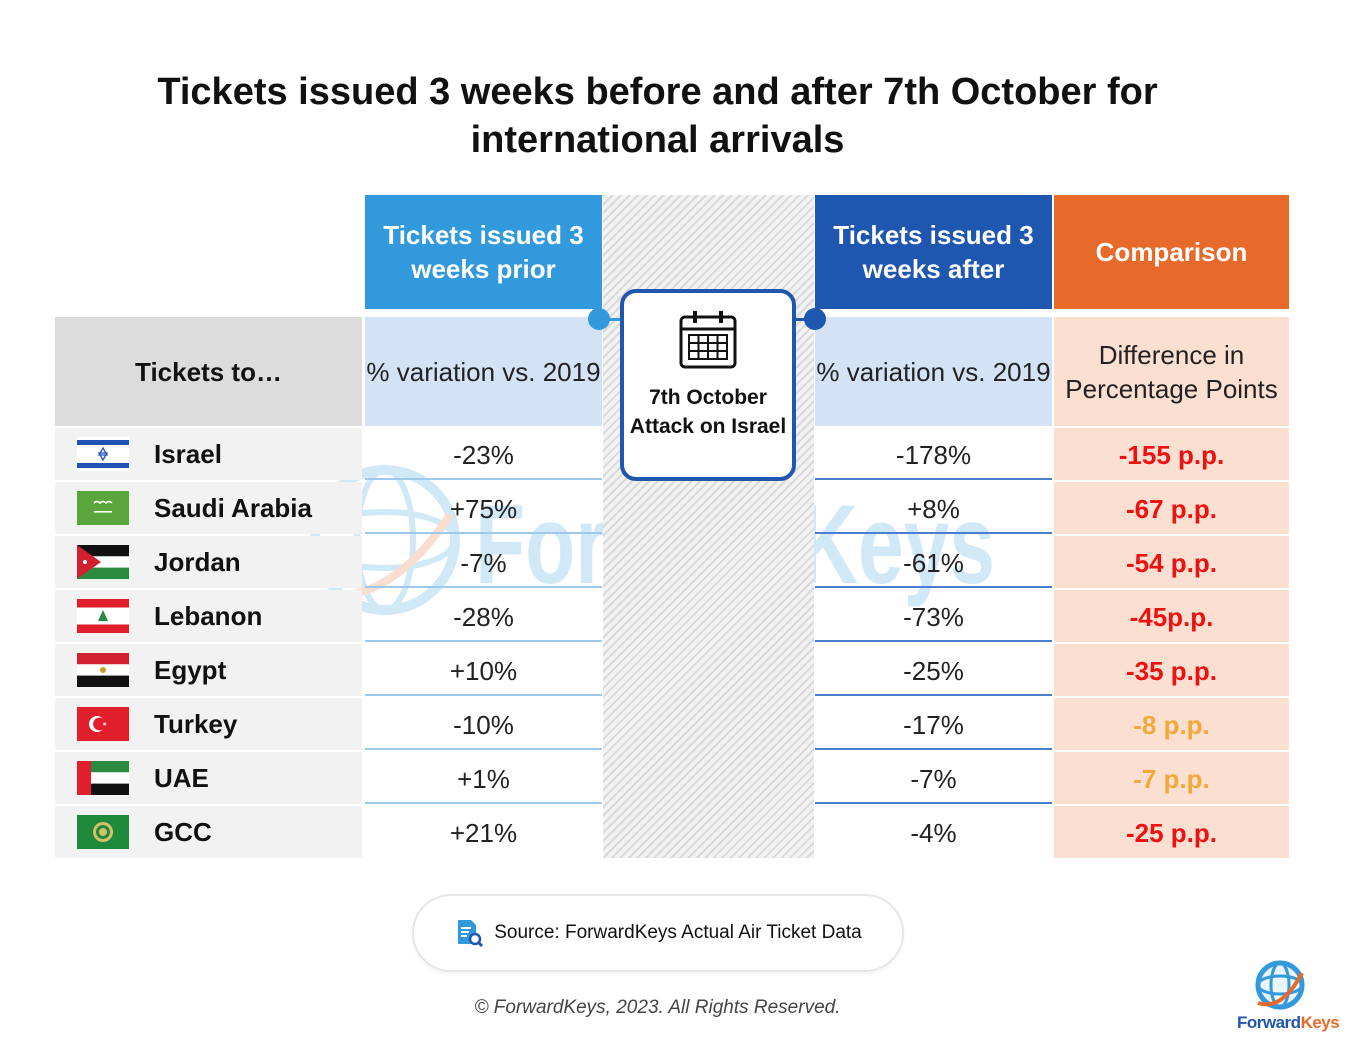  I want to click on comparison-value: -7 p.p., so click(1171, 778).